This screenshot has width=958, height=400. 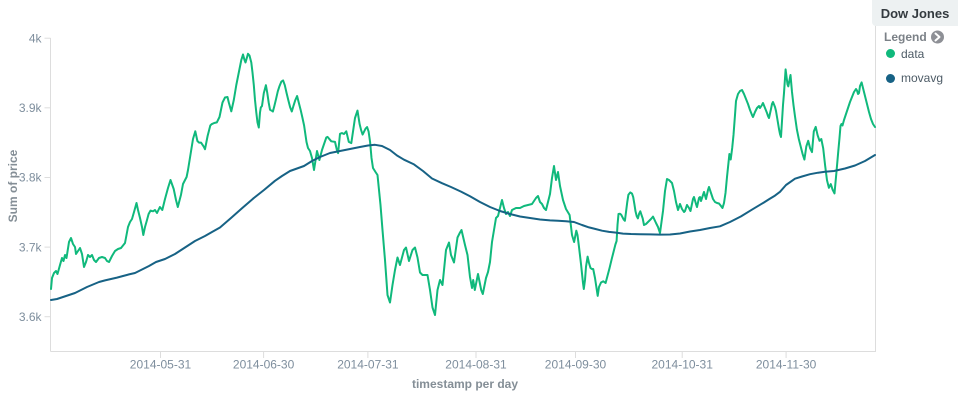 I want to click on svg-text: 2014-10-31, so click(x=683, y=365).